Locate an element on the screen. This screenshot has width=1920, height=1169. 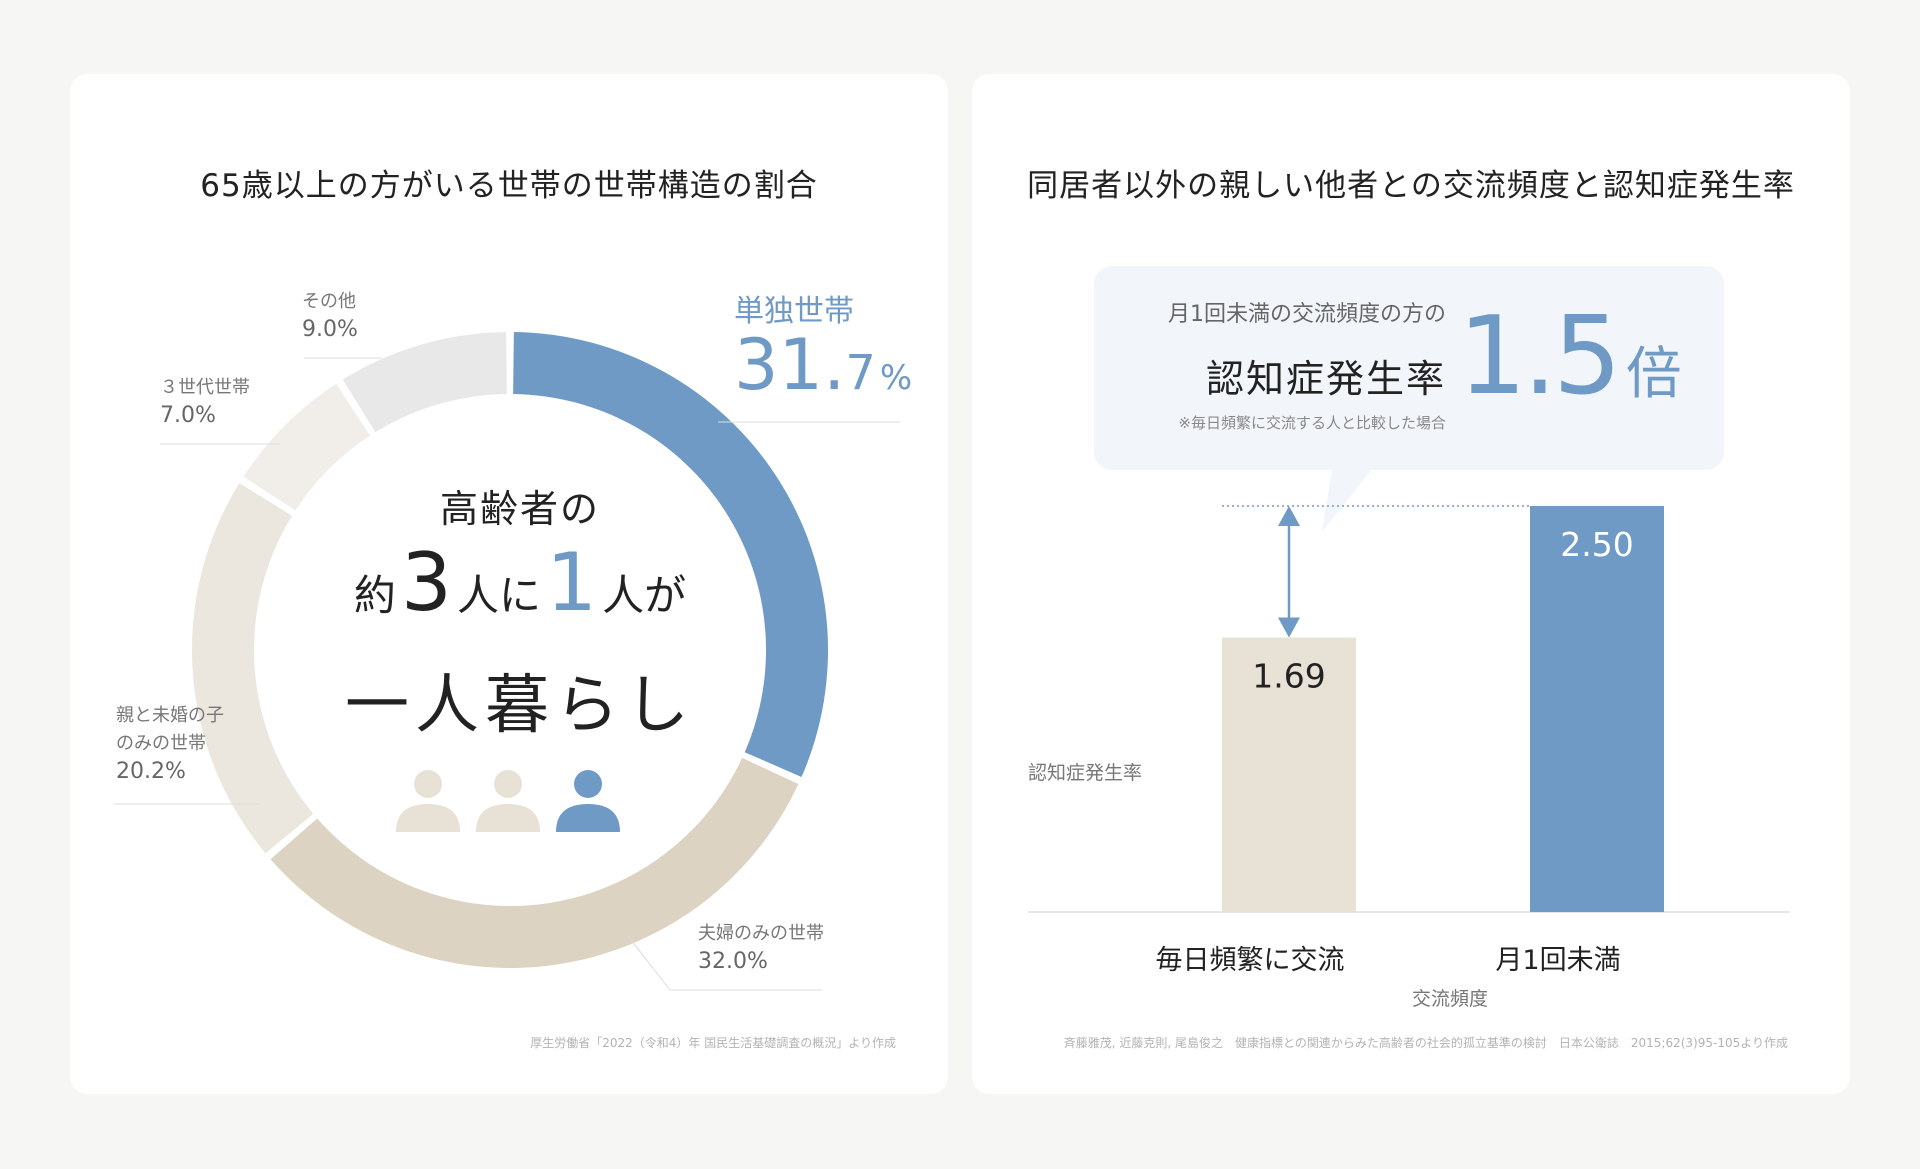
slice-other is located at coordinates (424, 382).